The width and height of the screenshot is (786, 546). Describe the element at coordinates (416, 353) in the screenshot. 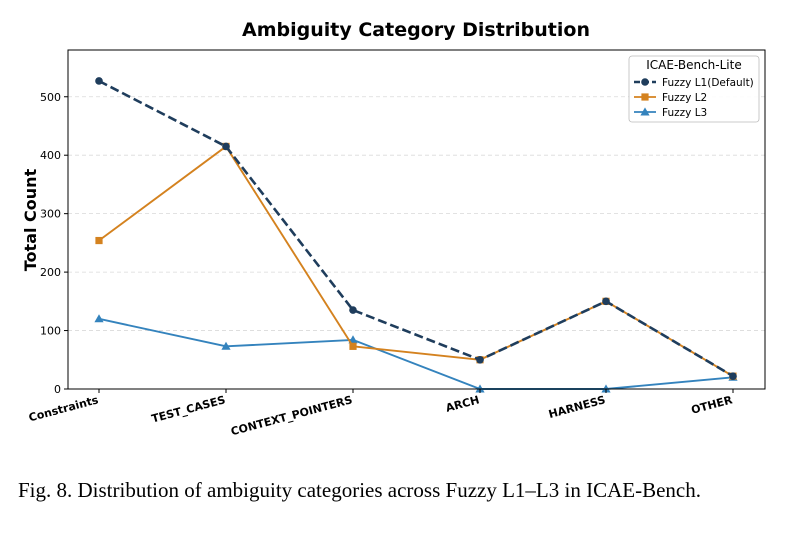

I see `series-line` at that location.